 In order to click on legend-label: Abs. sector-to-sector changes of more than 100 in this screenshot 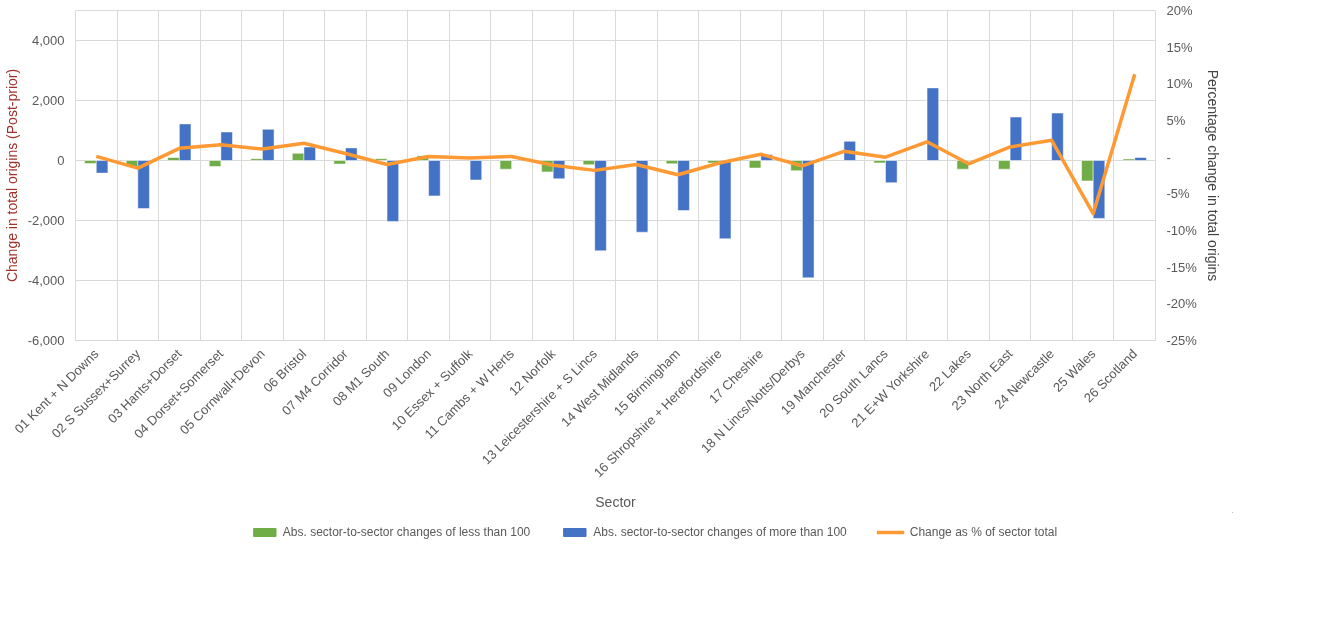, I will do `click(720, 532)`.